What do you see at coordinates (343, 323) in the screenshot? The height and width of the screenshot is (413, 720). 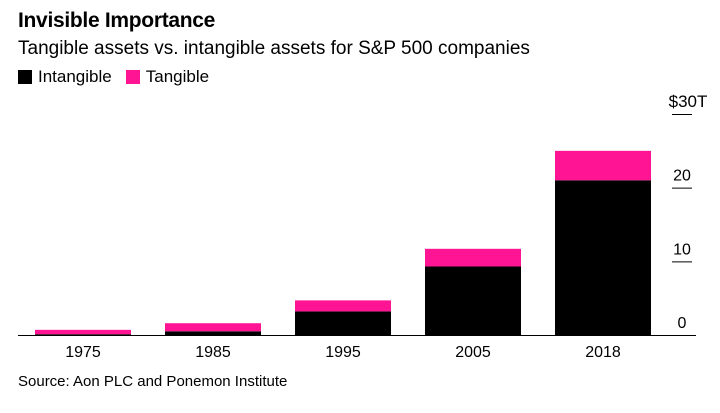 I see `bar-intangible-1995` at bounding box center [343, 323].